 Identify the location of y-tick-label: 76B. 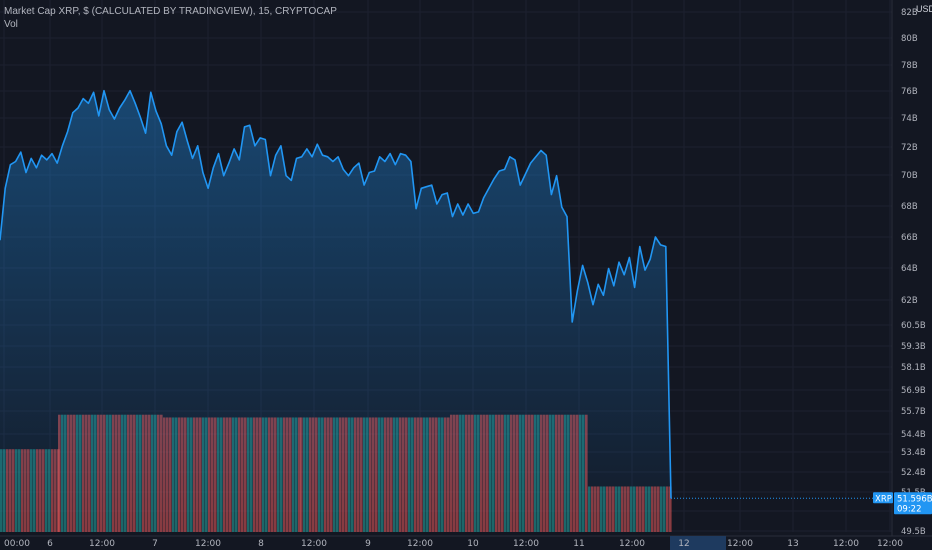
(909, 92).